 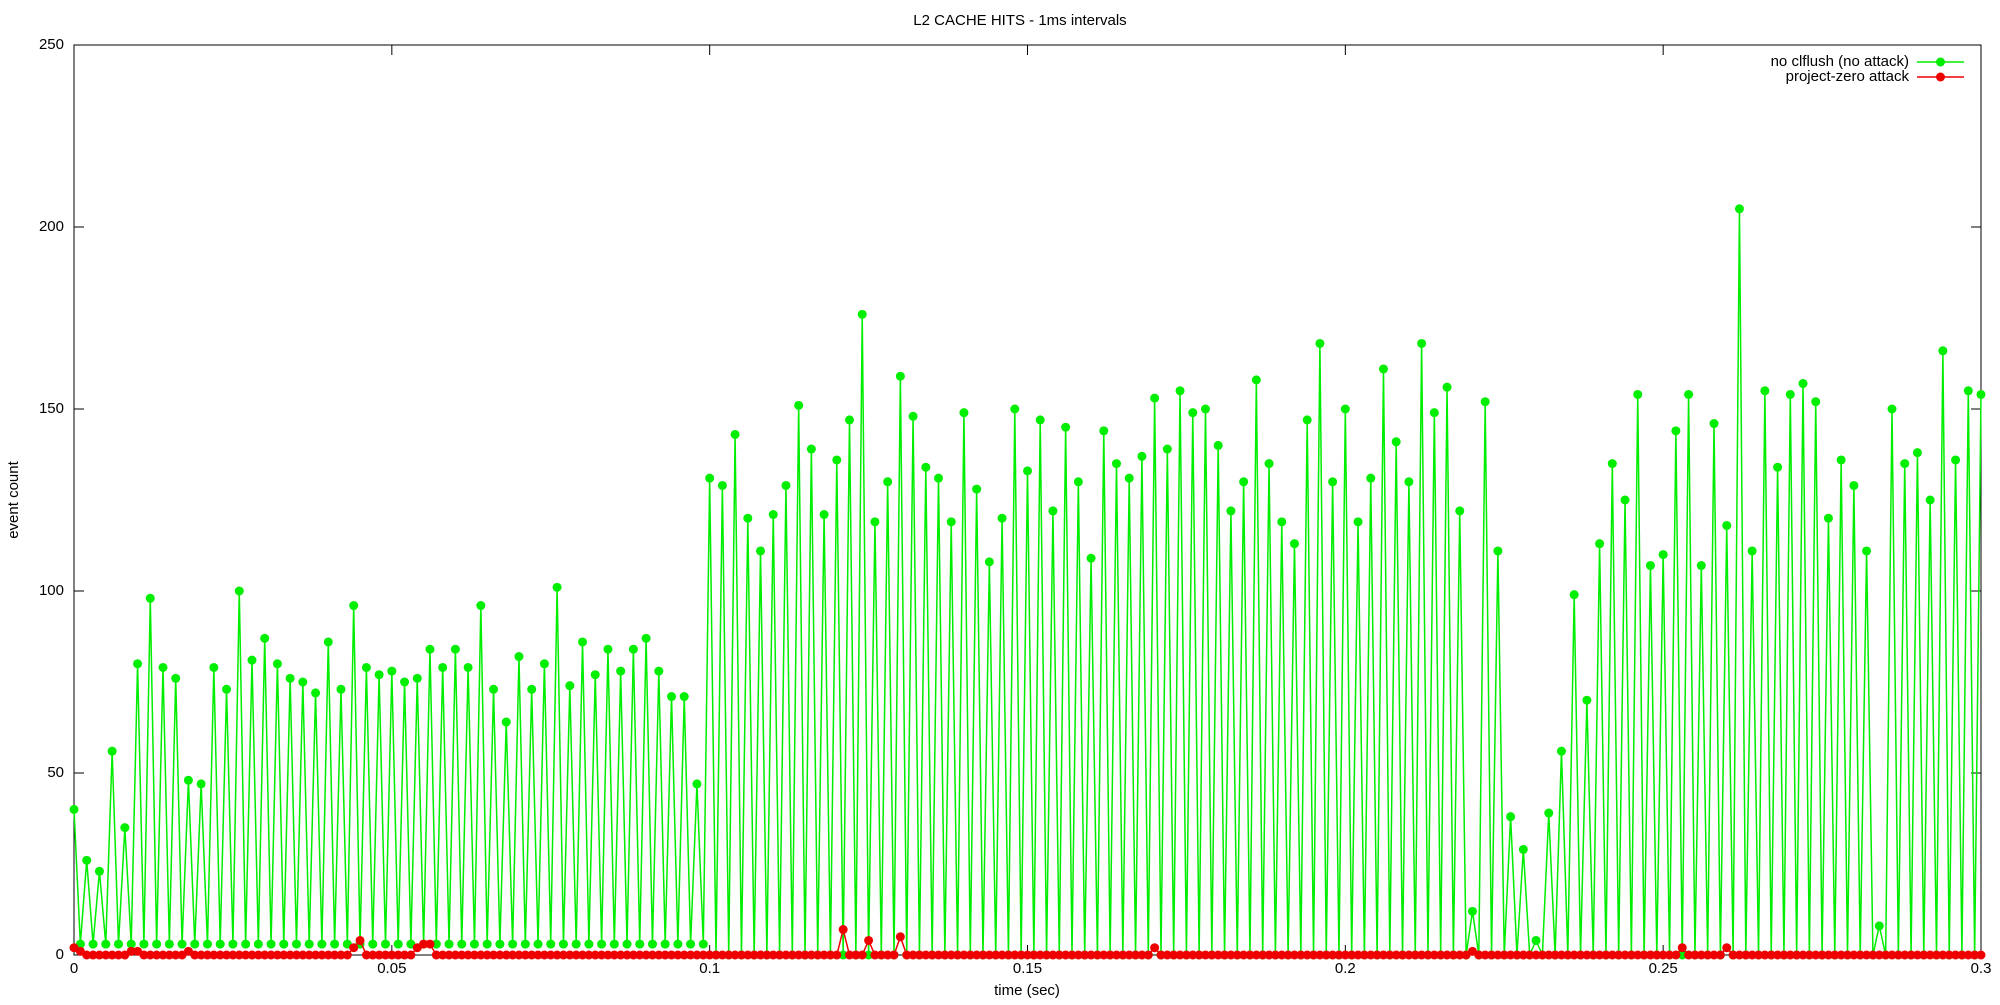 I want to click on x-axis-label: time (sec), so click(x=1027, y=990).